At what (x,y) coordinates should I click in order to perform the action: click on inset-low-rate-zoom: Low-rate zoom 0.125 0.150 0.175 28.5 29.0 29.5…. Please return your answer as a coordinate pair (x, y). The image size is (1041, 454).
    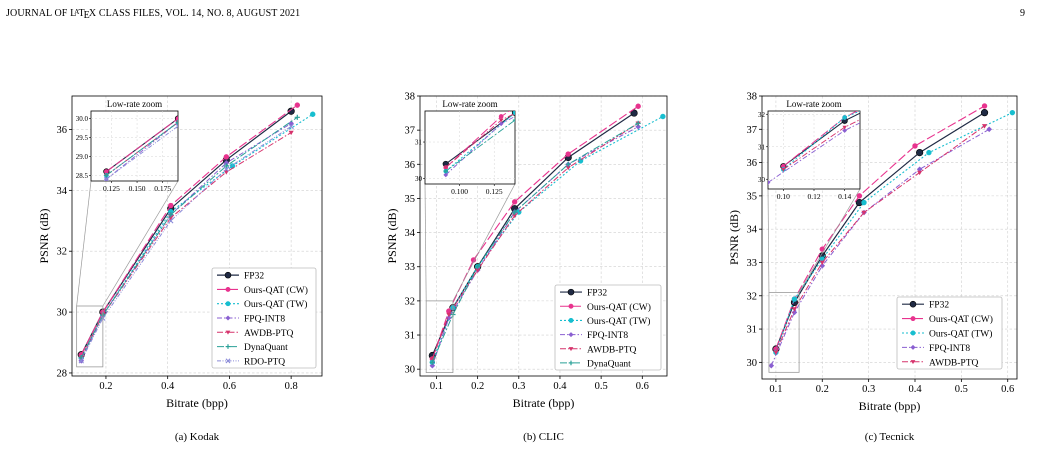
    Looking at the image, I should click on (127, 146).